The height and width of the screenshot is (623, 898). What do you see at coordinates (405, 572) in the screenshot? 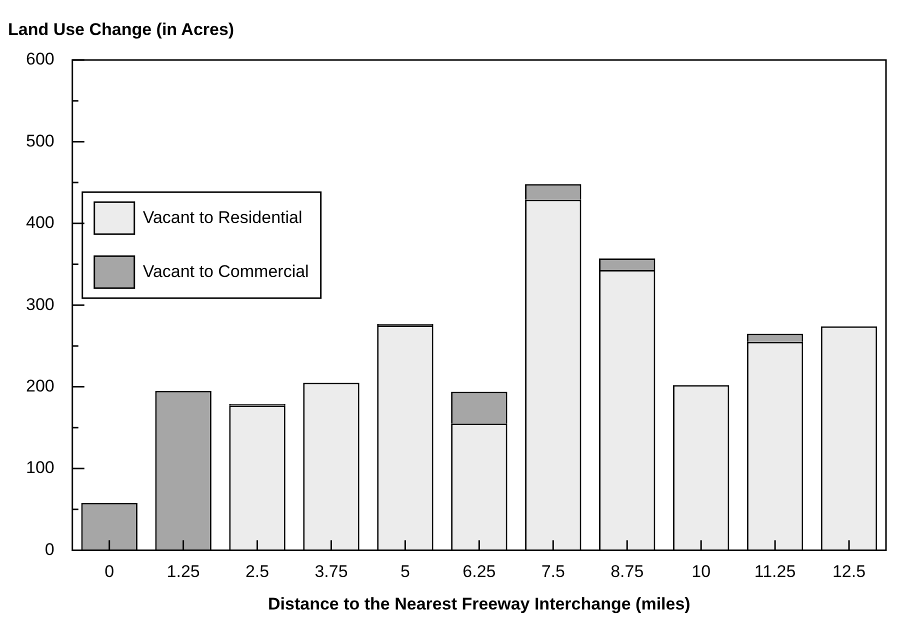
I see `x-tick-label: 5` at bounding box center [405, 572].